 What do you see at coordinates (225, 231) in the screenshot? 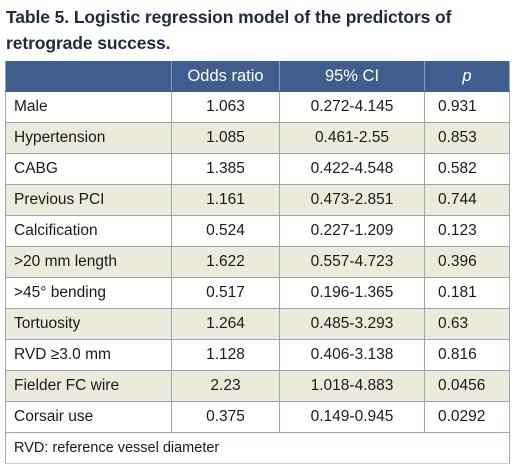
I see `cell-odds-ratio: 0.524` at bounding box center [225, 231].